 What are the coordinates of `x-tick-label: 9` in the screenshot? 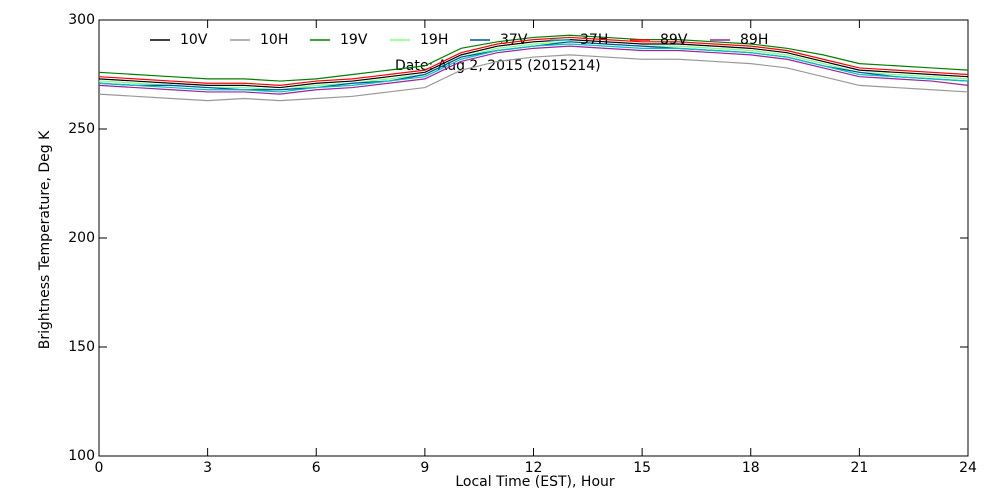 It's located at (424, 468).